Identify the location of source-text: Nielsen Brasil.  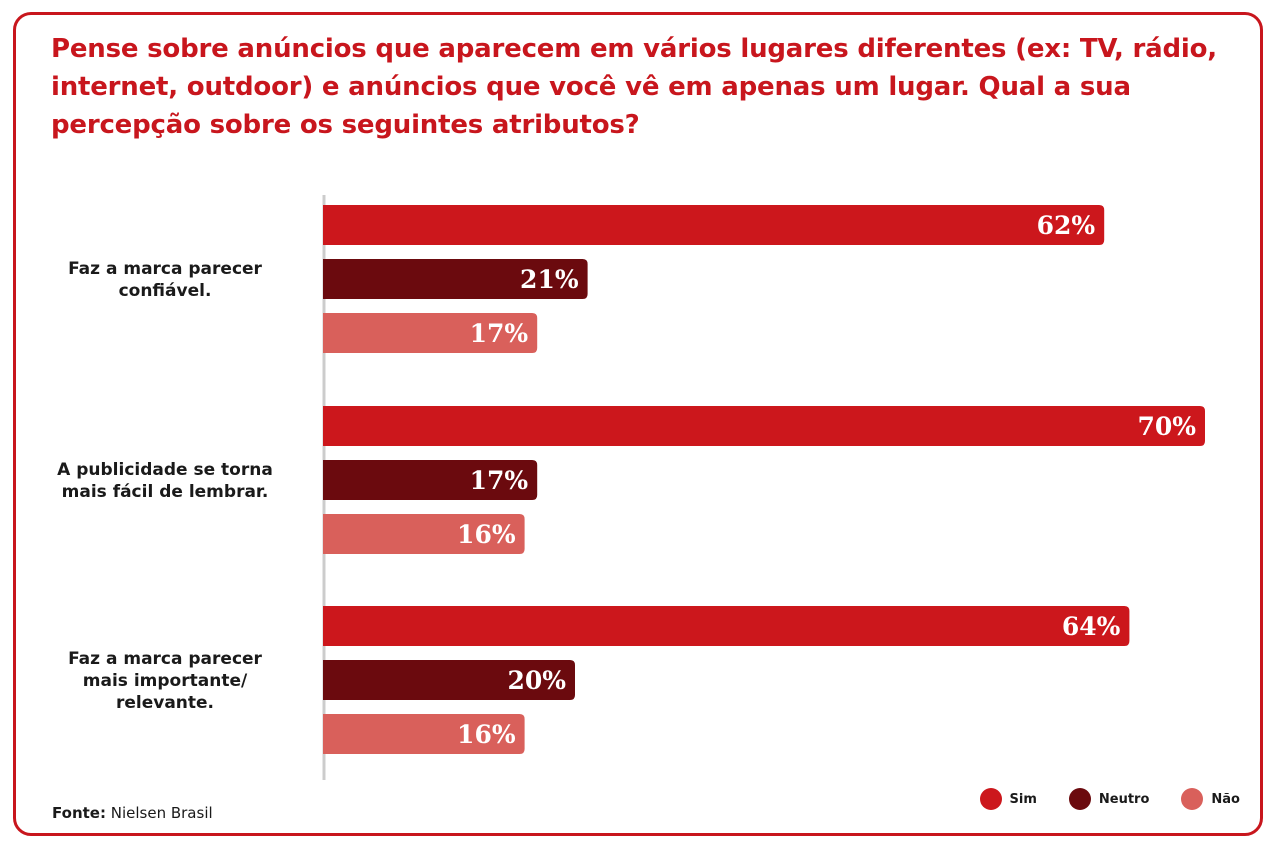
(161, 813).